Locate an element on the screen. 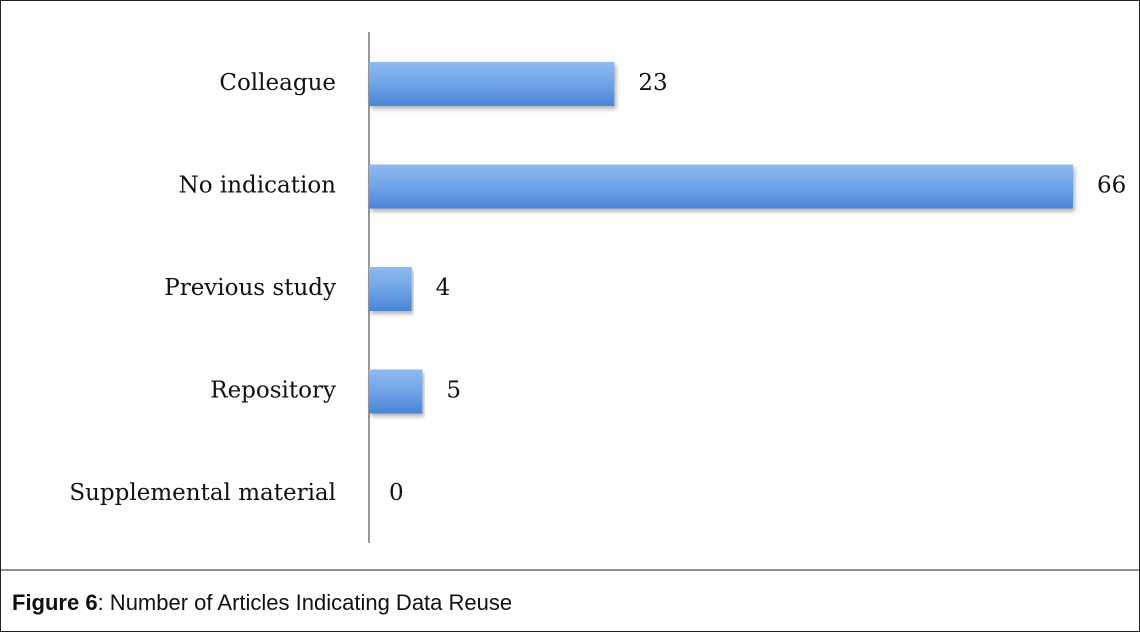  category-label: No indication is located at coordinates (258, 186).